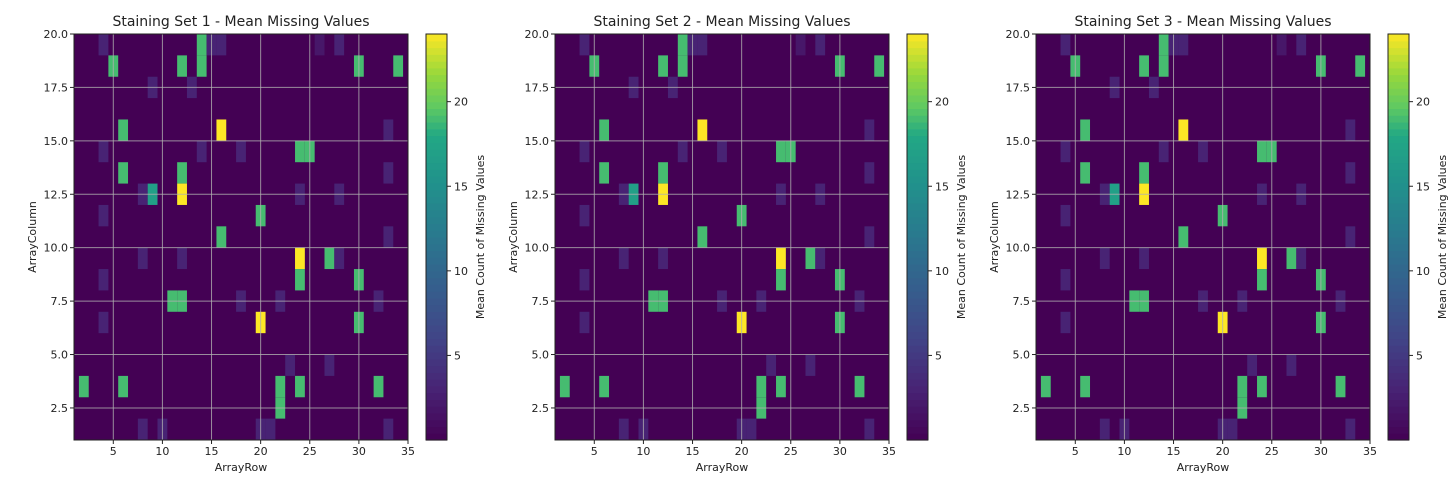  I want to click on y-tick-label: 15.0, so click(537, 141).